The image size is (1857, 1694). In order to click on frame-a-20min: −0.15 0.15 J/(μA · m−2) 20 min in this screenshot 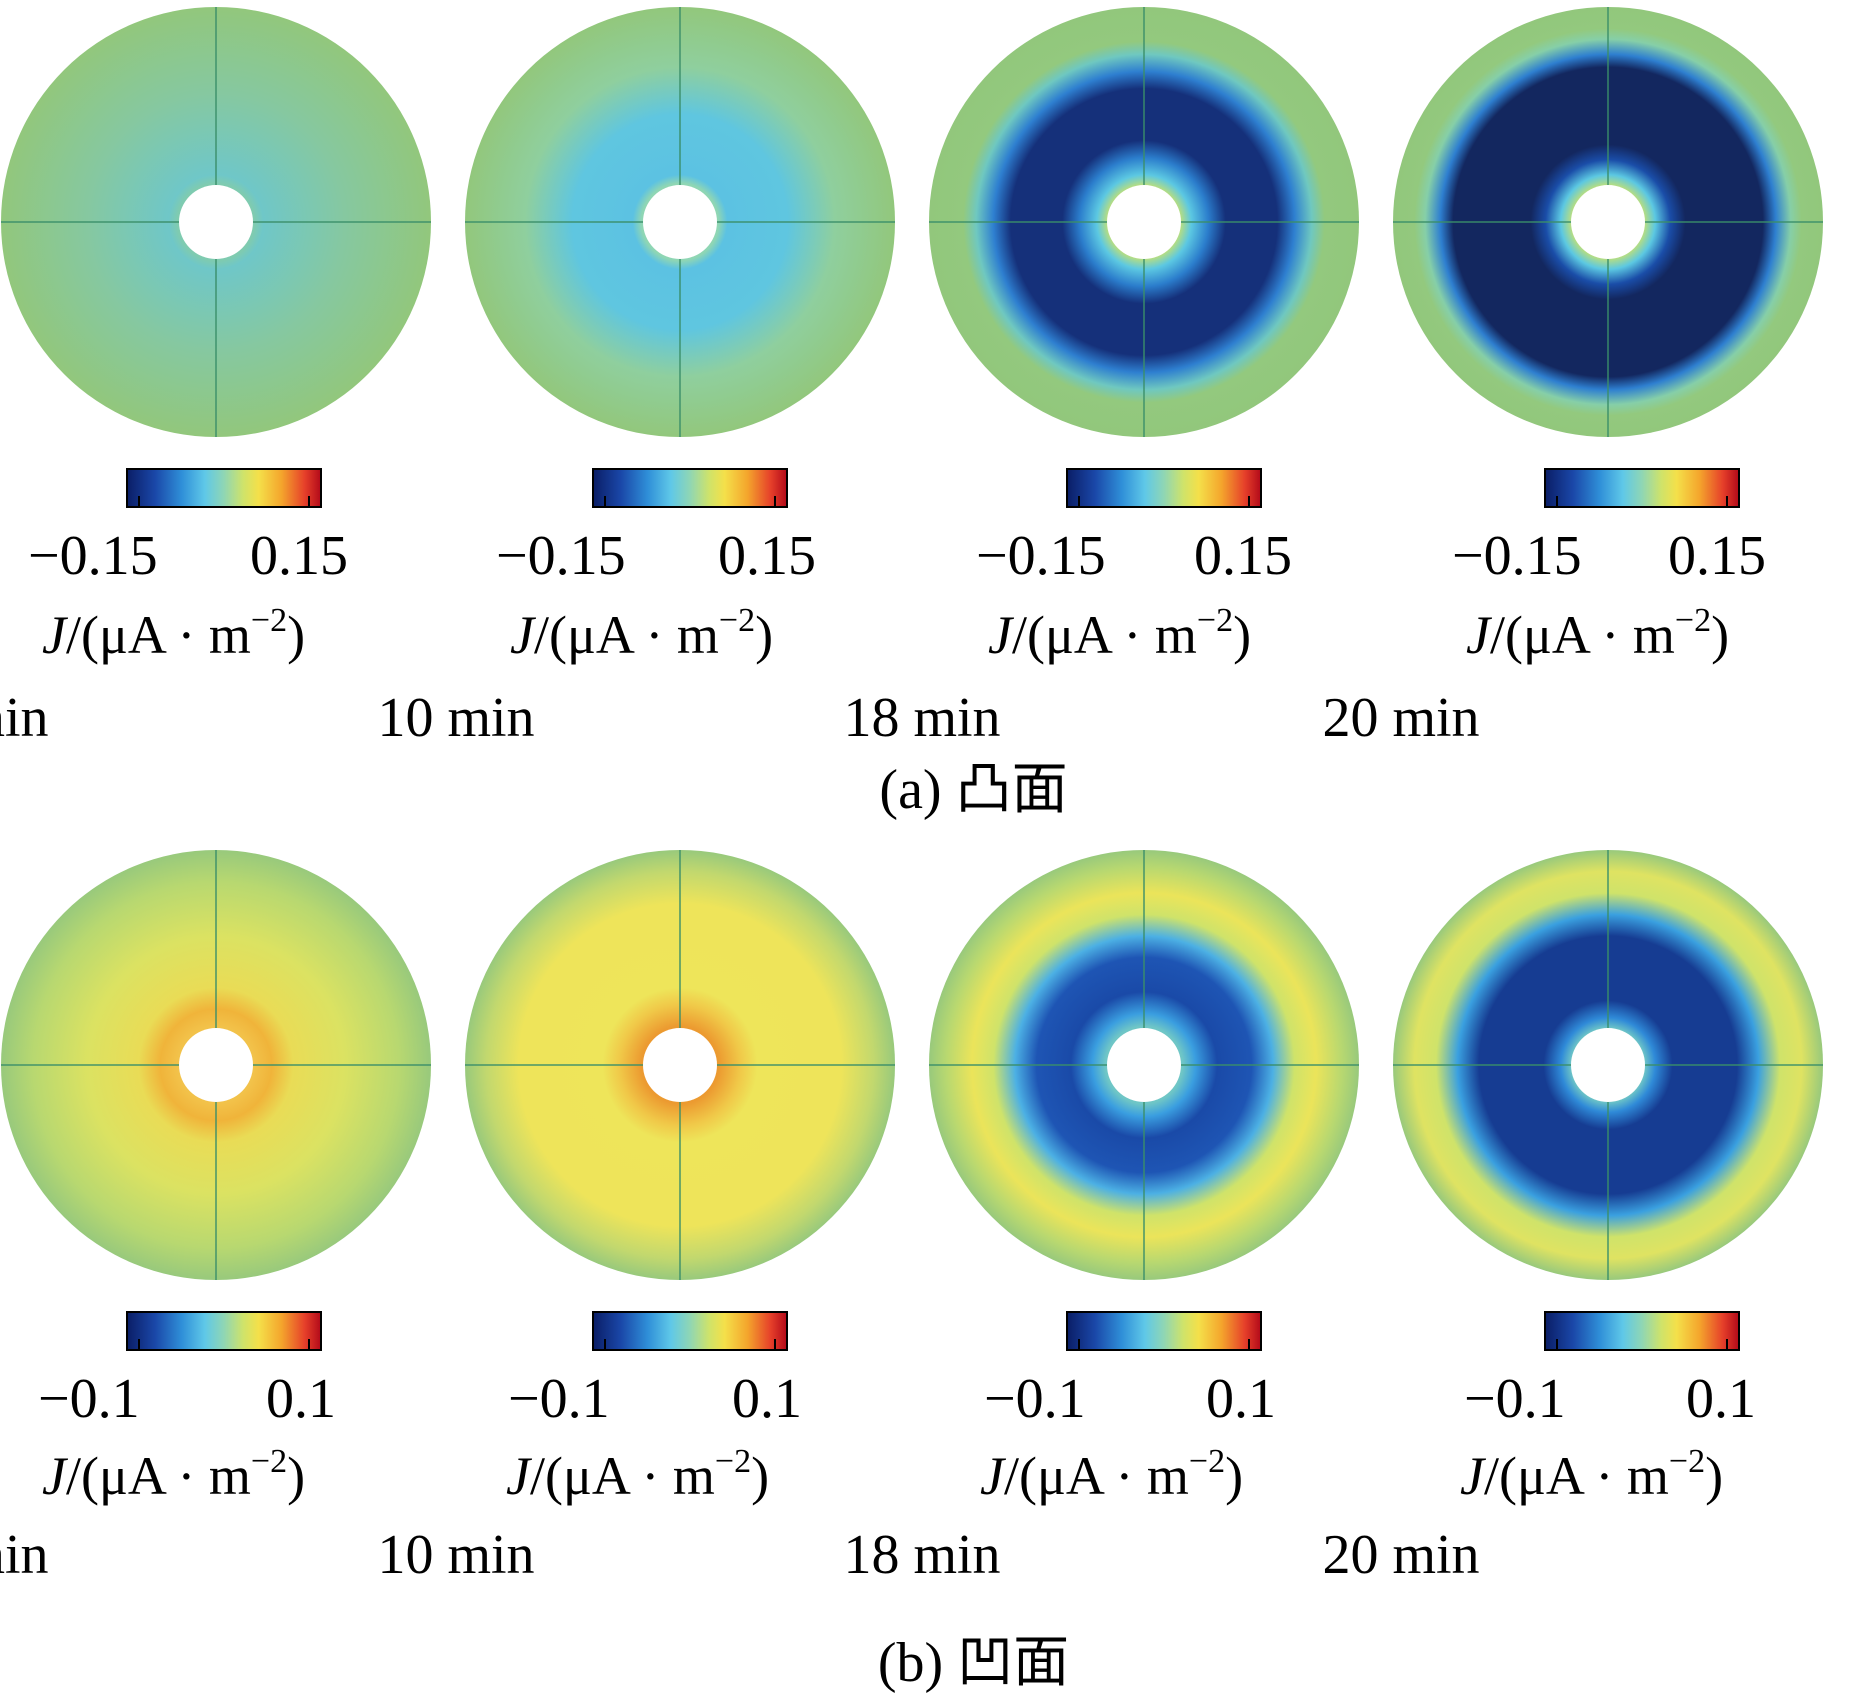, I will do `click(1589, 380)`.